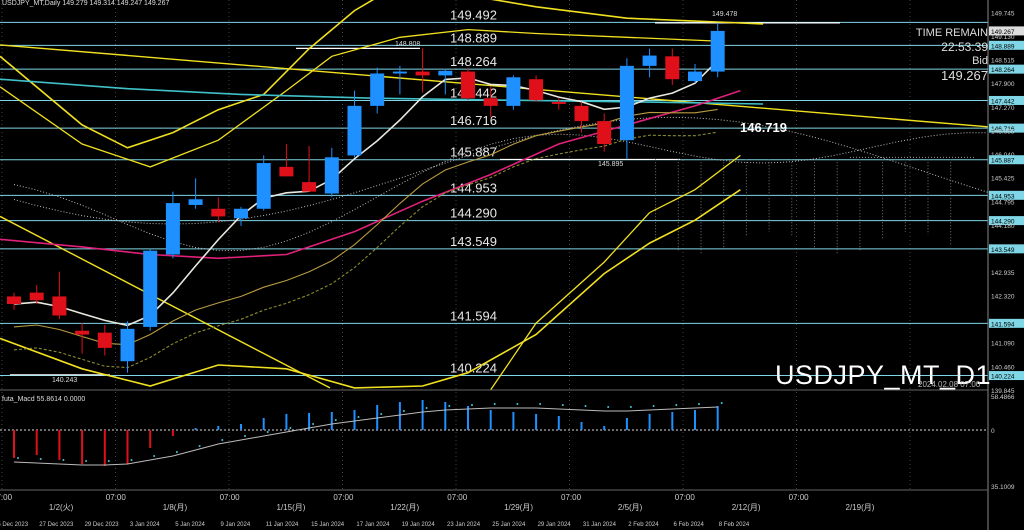 This screenshot has height=530, width=1024. I want to click on time-upper-label: 2/19(月), so click(860, 507).